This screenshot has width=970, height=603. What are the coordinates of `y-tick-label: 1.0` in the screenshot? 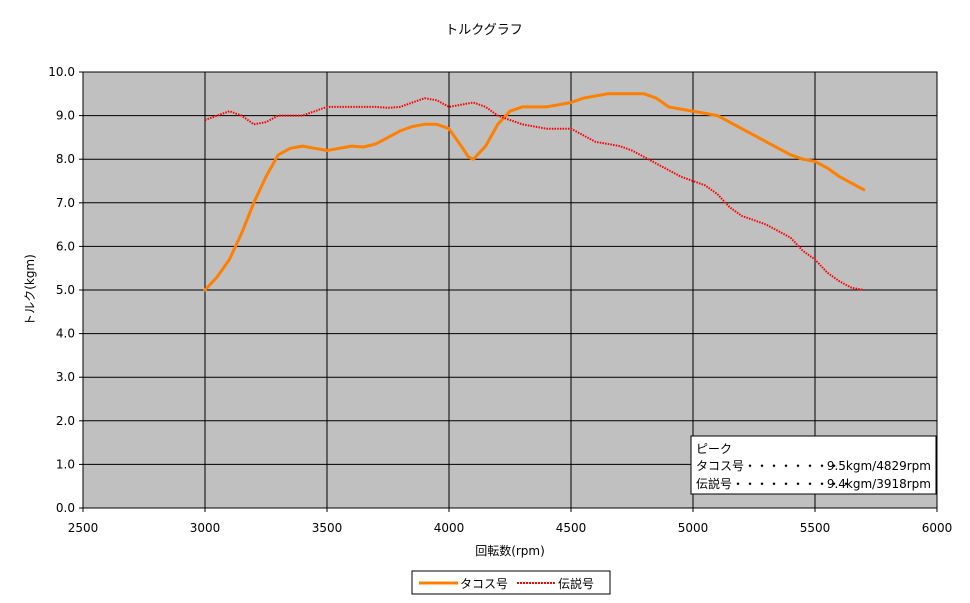 It's located at (65, 464).